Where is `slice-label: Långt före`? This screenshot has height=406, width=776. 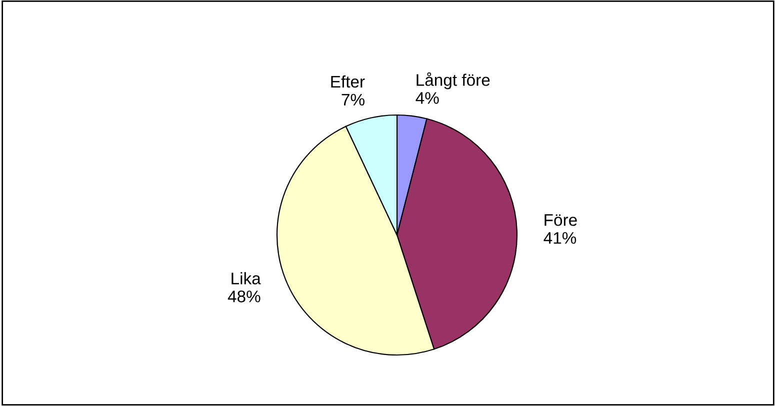
slice-label: Långt före is located at coordinates (453, 81).